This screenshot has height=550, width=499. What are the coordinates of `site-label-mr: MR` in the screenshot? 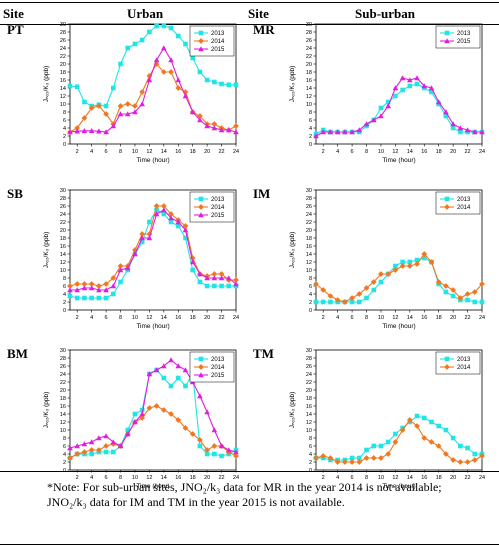 It's located at (264, 29).